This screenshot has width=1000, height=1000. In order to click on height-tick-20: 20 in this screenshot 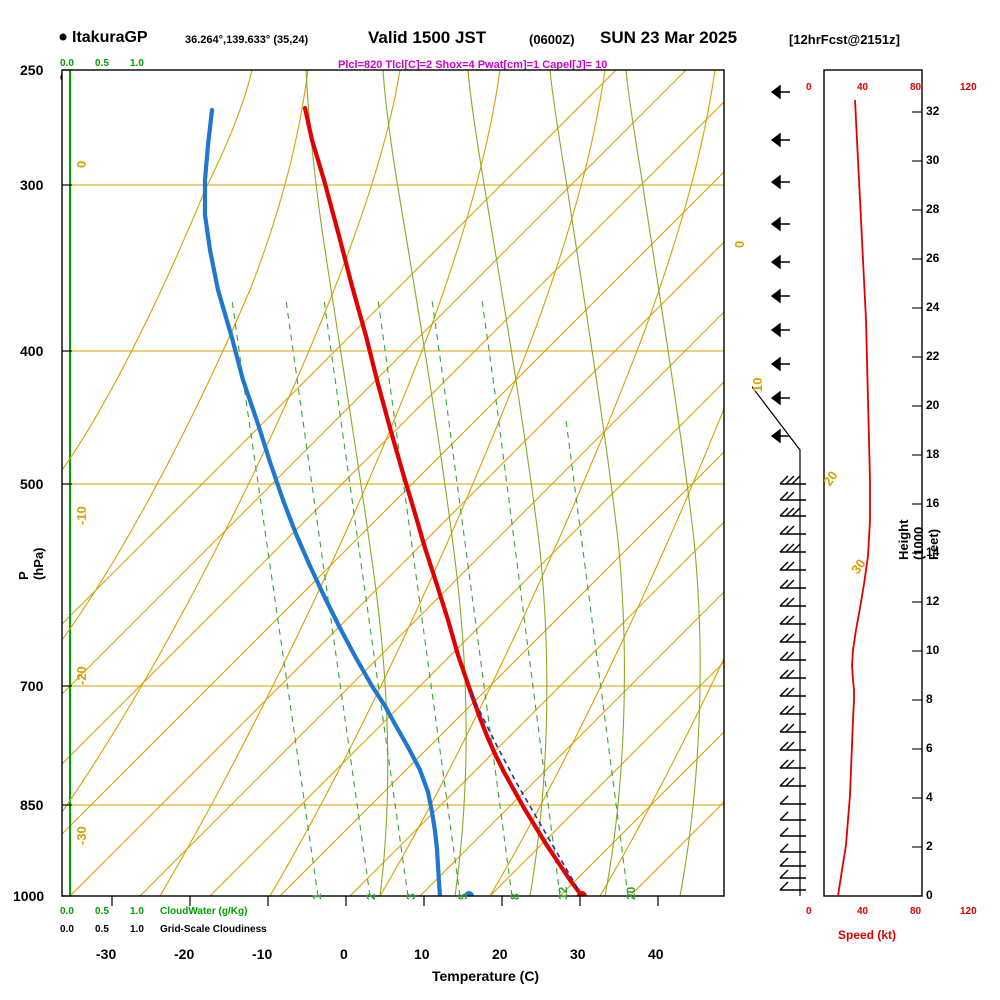, I will do `click(933, 405)`.